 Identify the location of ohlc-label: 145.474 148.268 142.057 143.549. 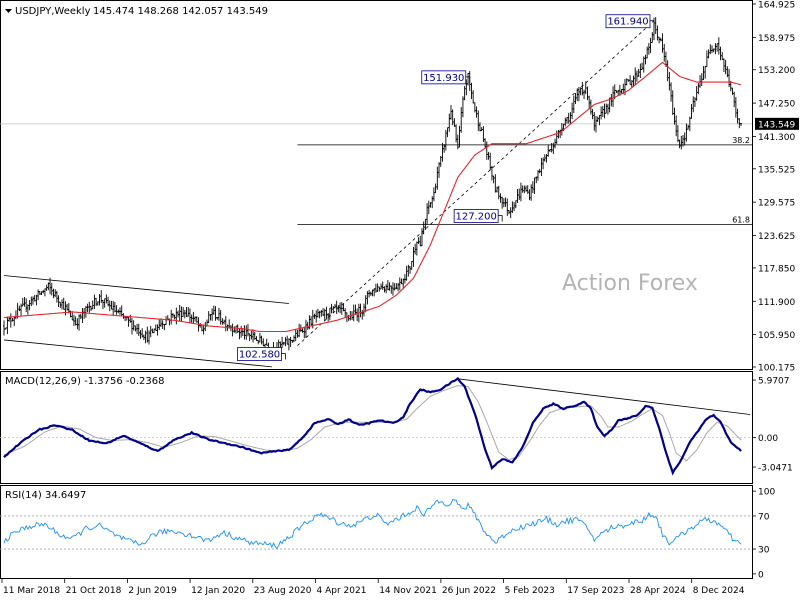
(180, 11).